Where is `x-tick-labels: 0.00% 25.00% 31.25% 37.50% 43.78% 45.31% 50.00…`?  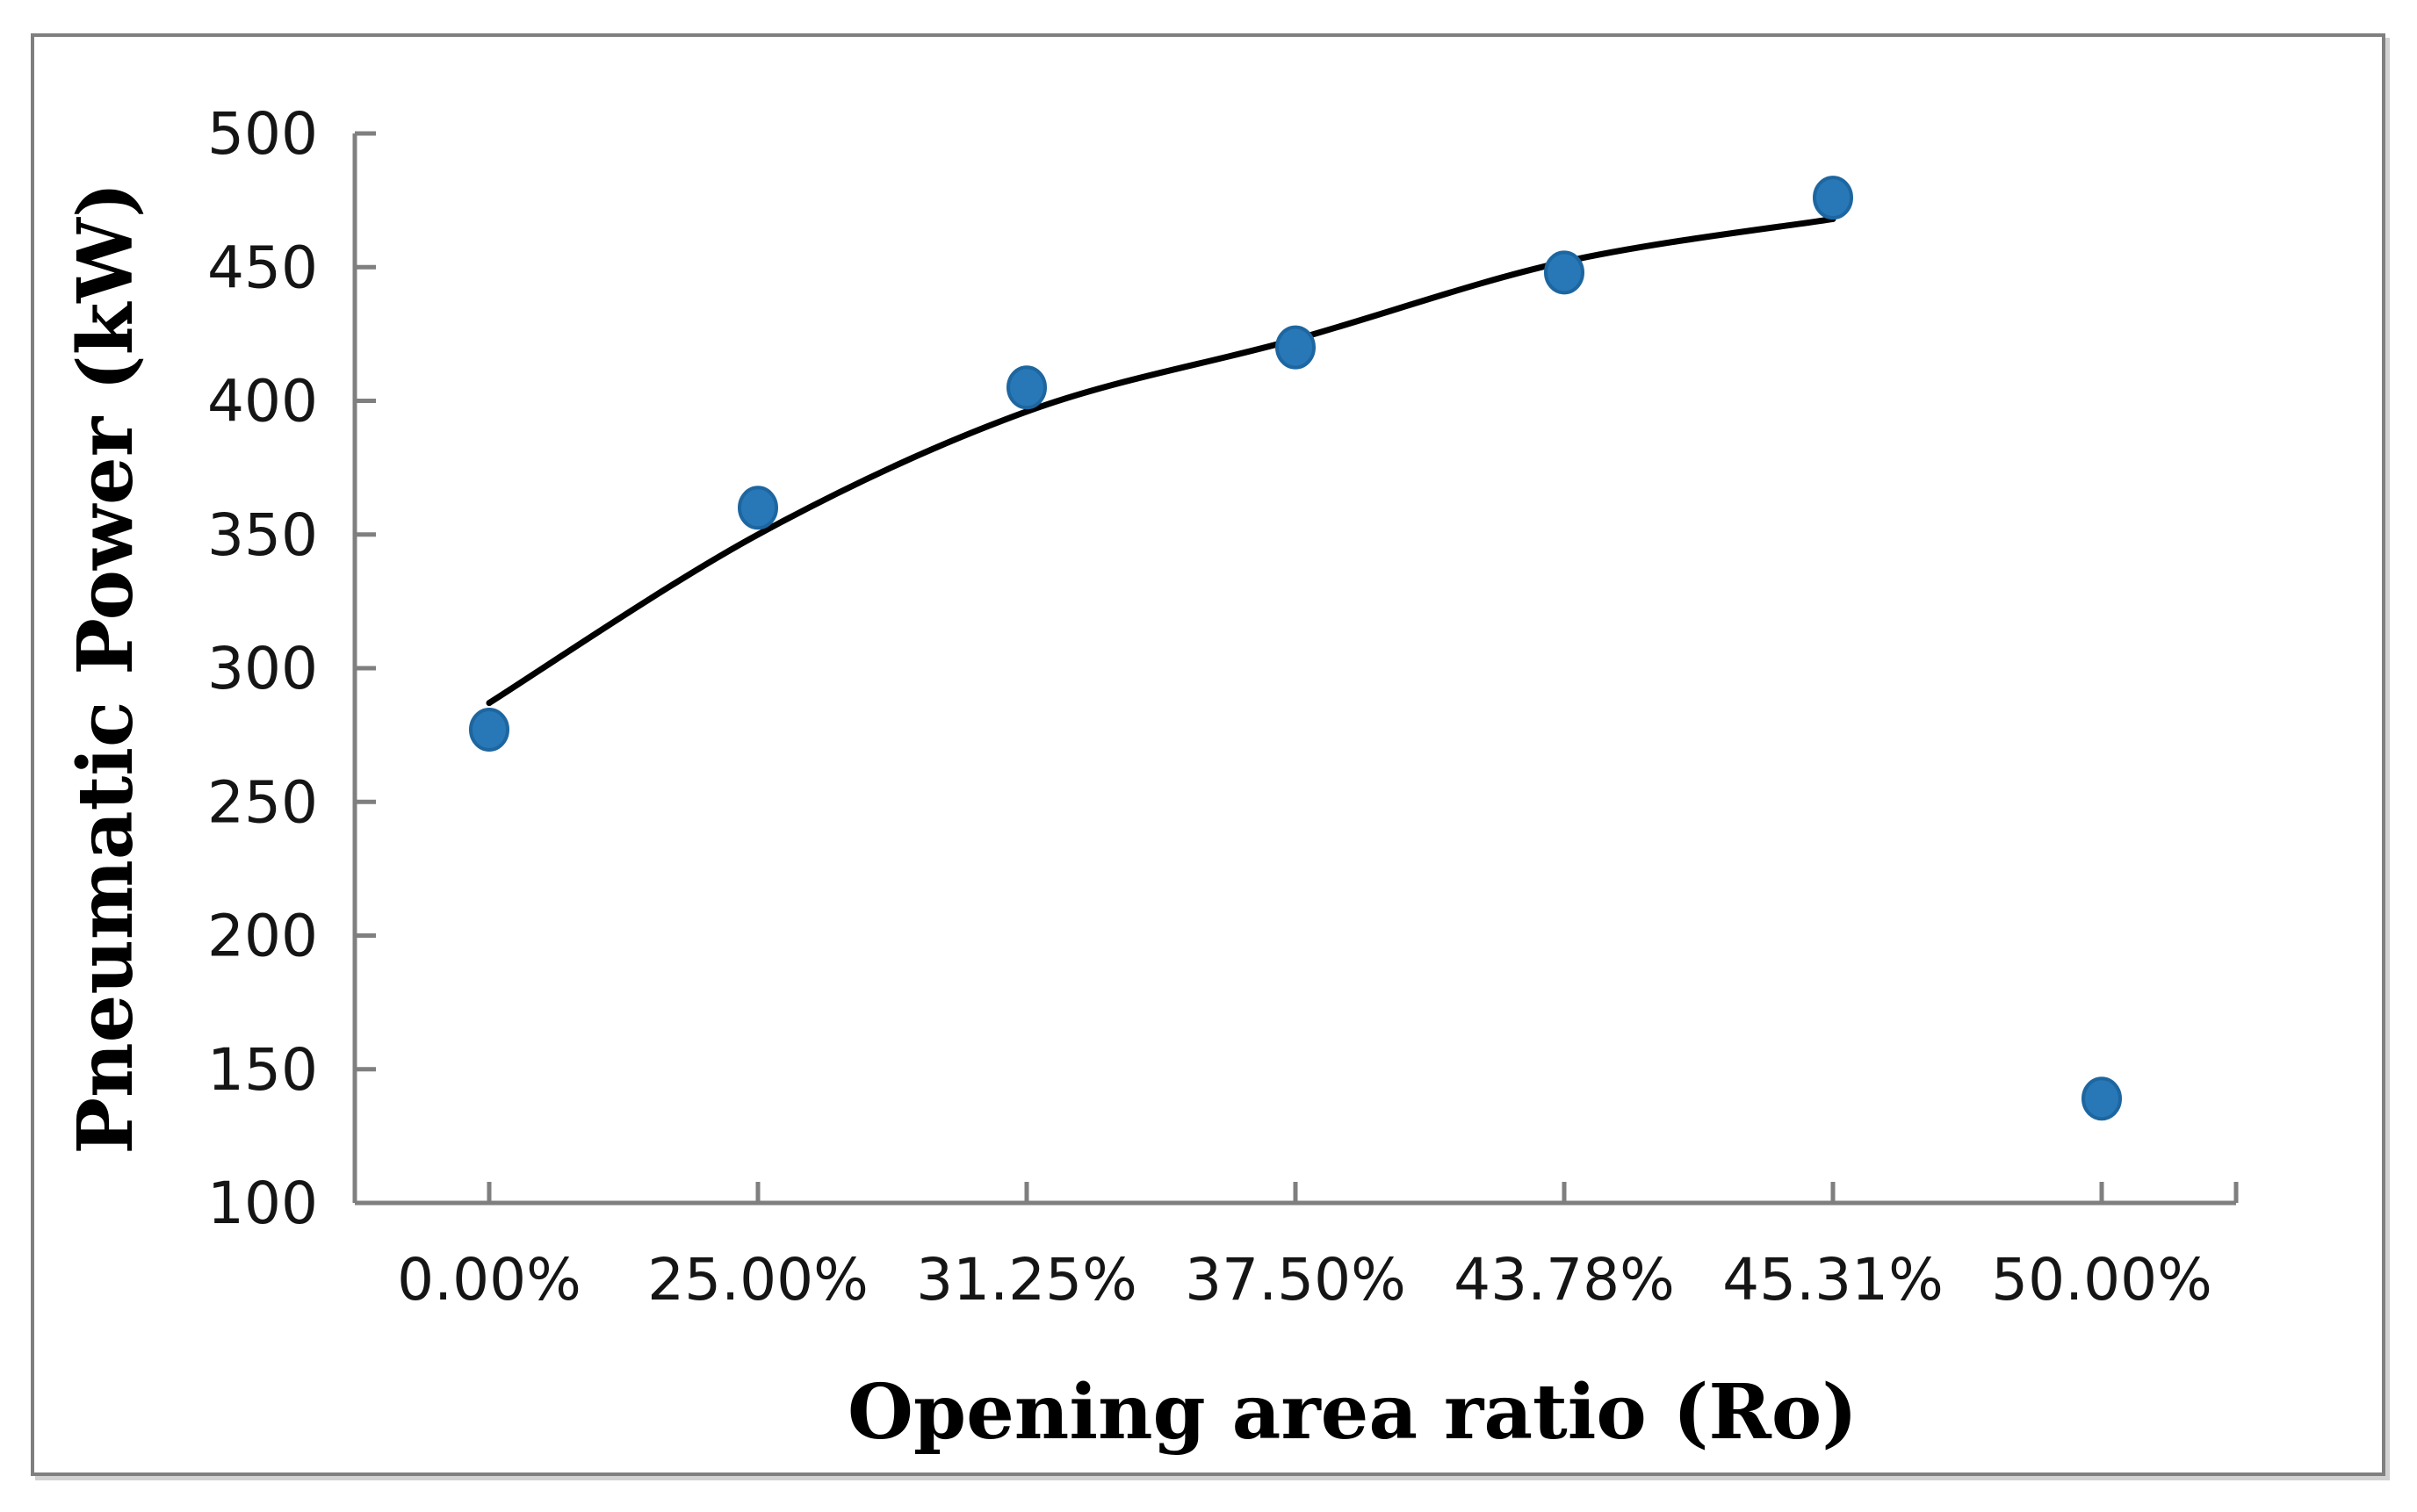
x-tick-labels: 0.00% 25.00% 31.25% 37.50% 43.78% 45.31% 50.00… is located at coordinates (1304, 1280).